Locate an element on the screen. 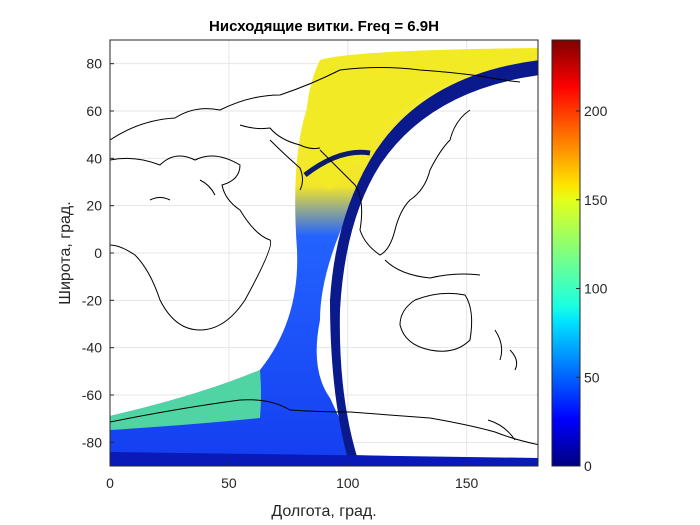 This screenshot has height=525, width=700. y-tick-label: 40 is located at coordinates (94, 158).